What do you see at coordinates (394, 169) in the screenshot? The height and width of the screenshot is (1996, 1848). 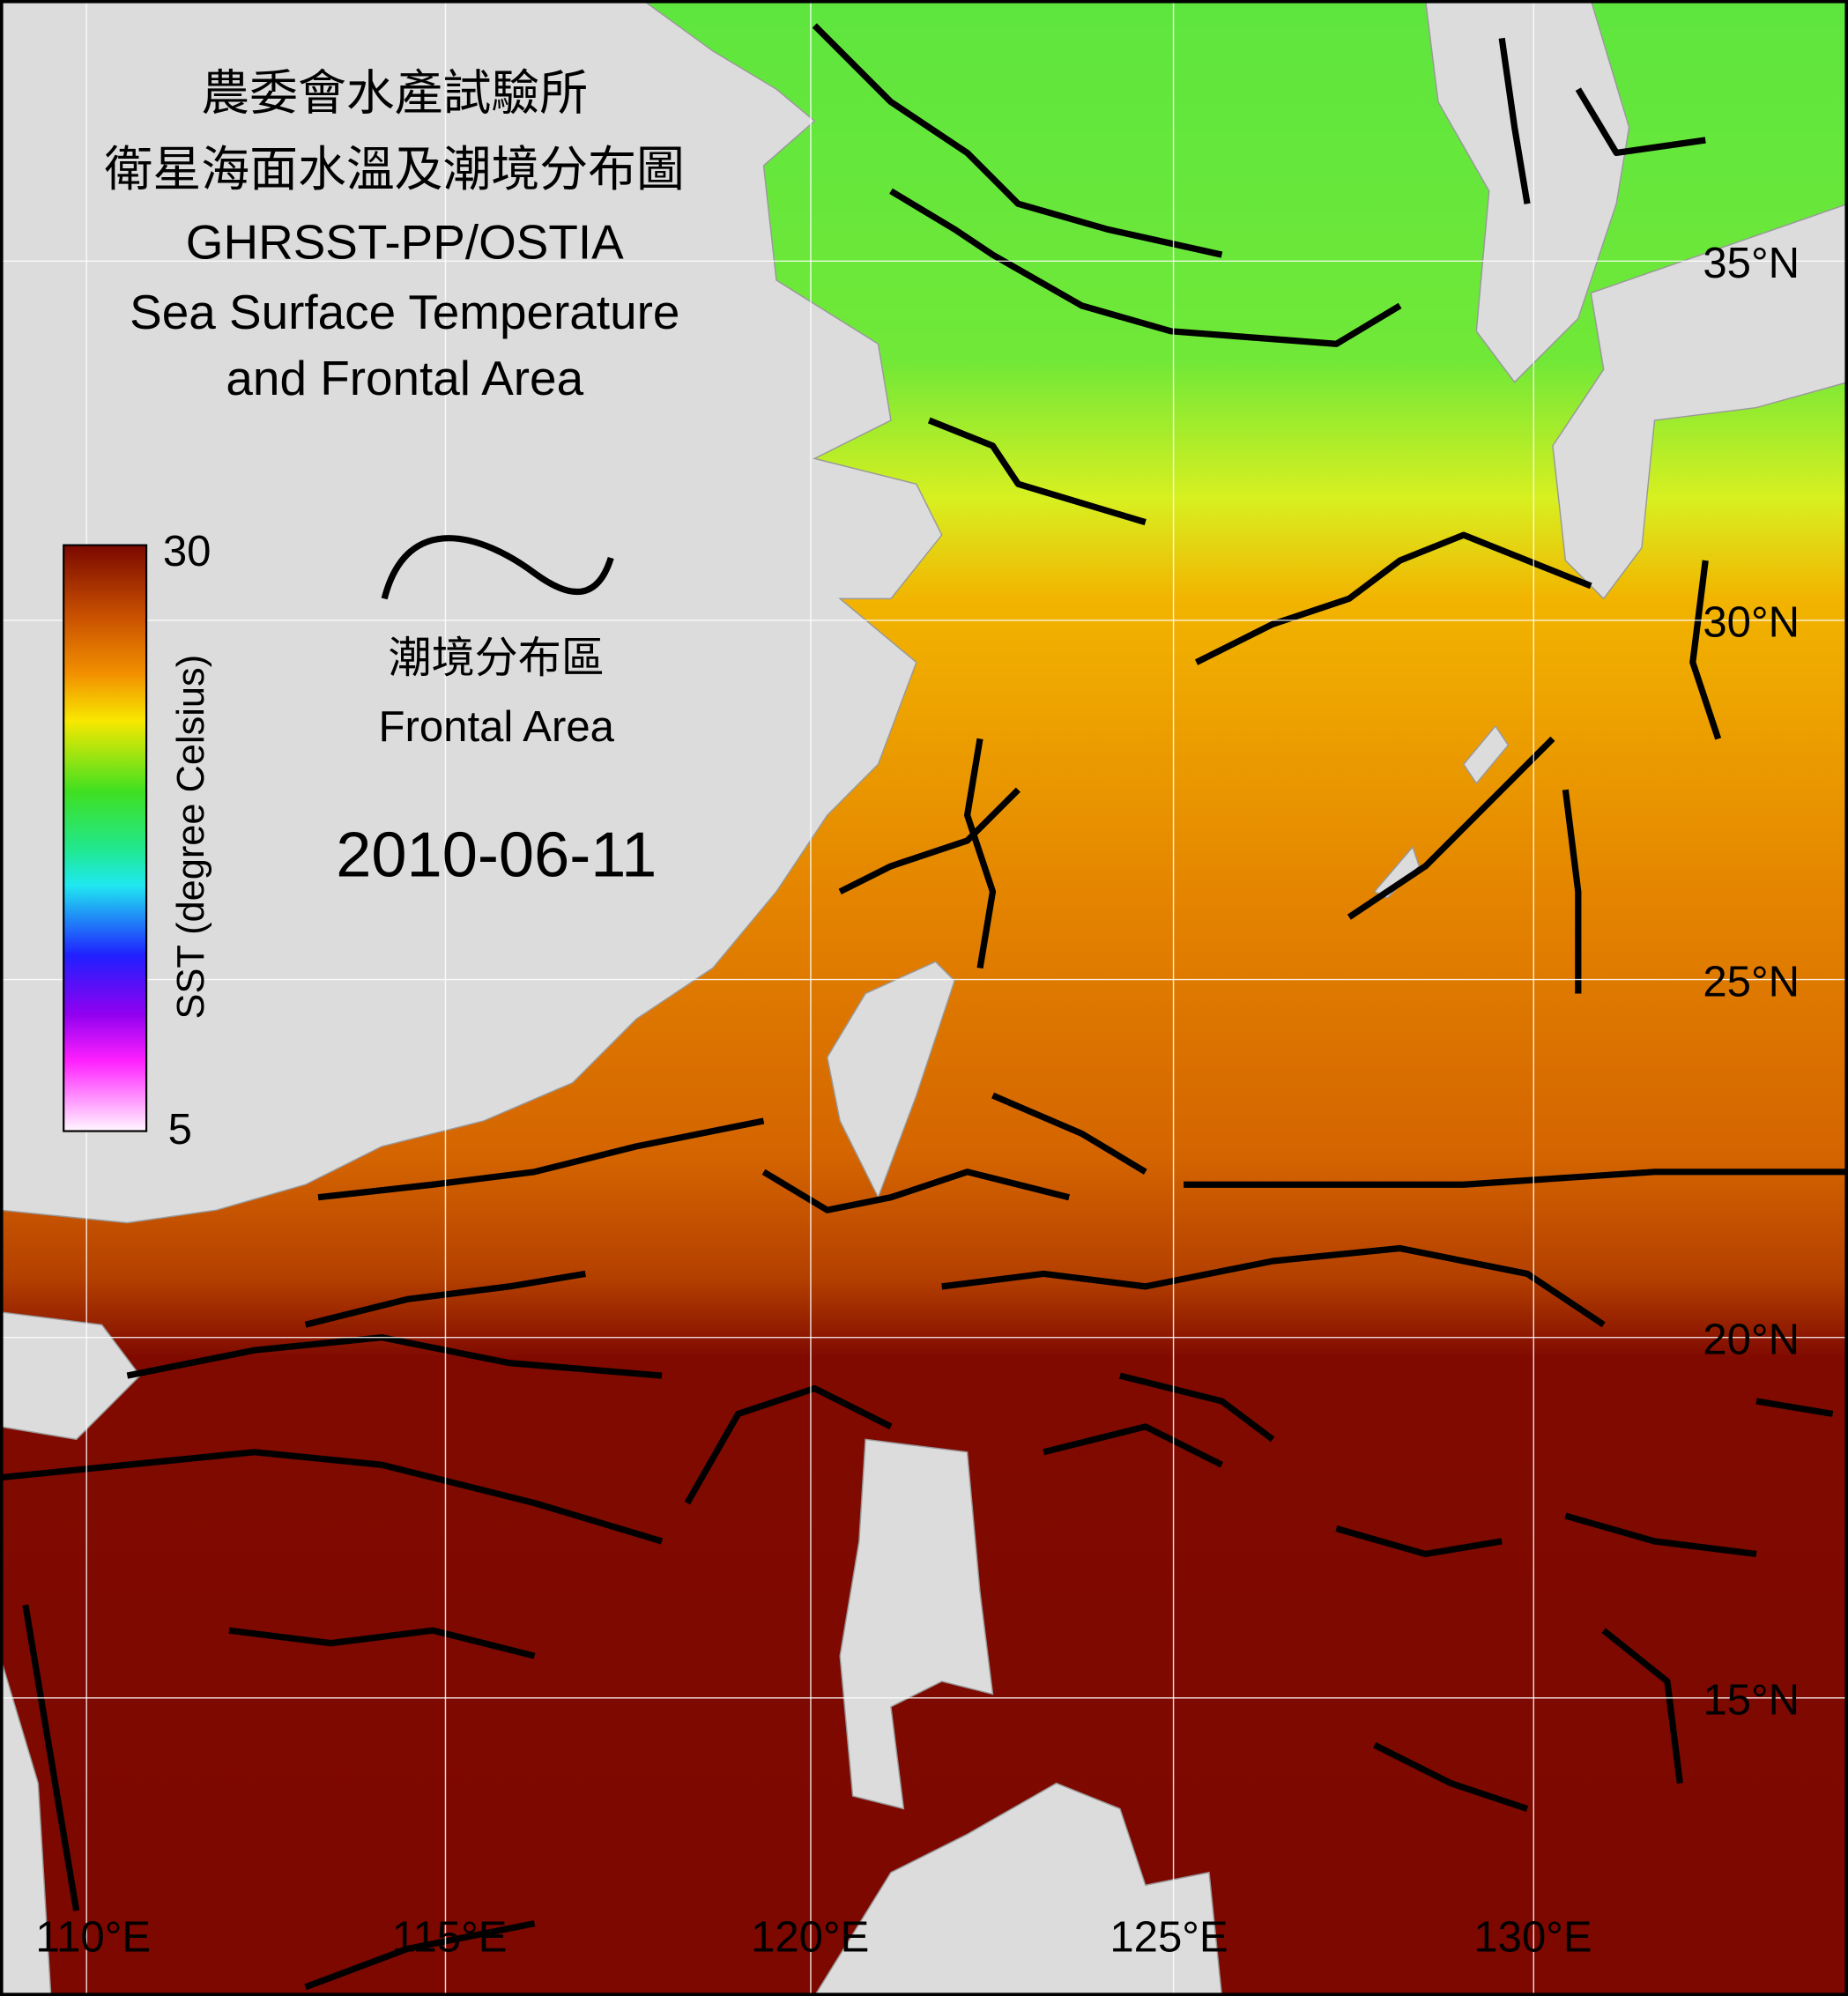 I see `title-line: 衛星海面水溫及潮境分布圖` at bounding box center [394, 169].